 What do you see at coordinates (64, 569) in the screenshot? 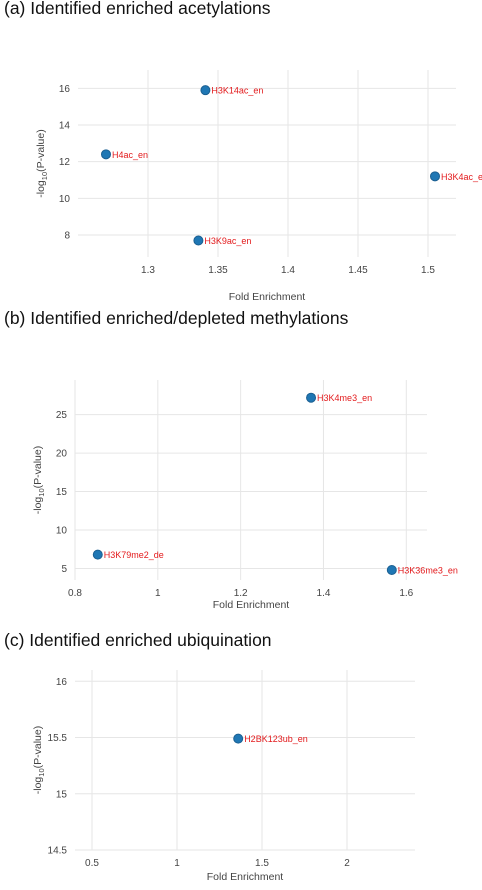
I see `y-tick-label: 5` at bounding box center [64, 569].